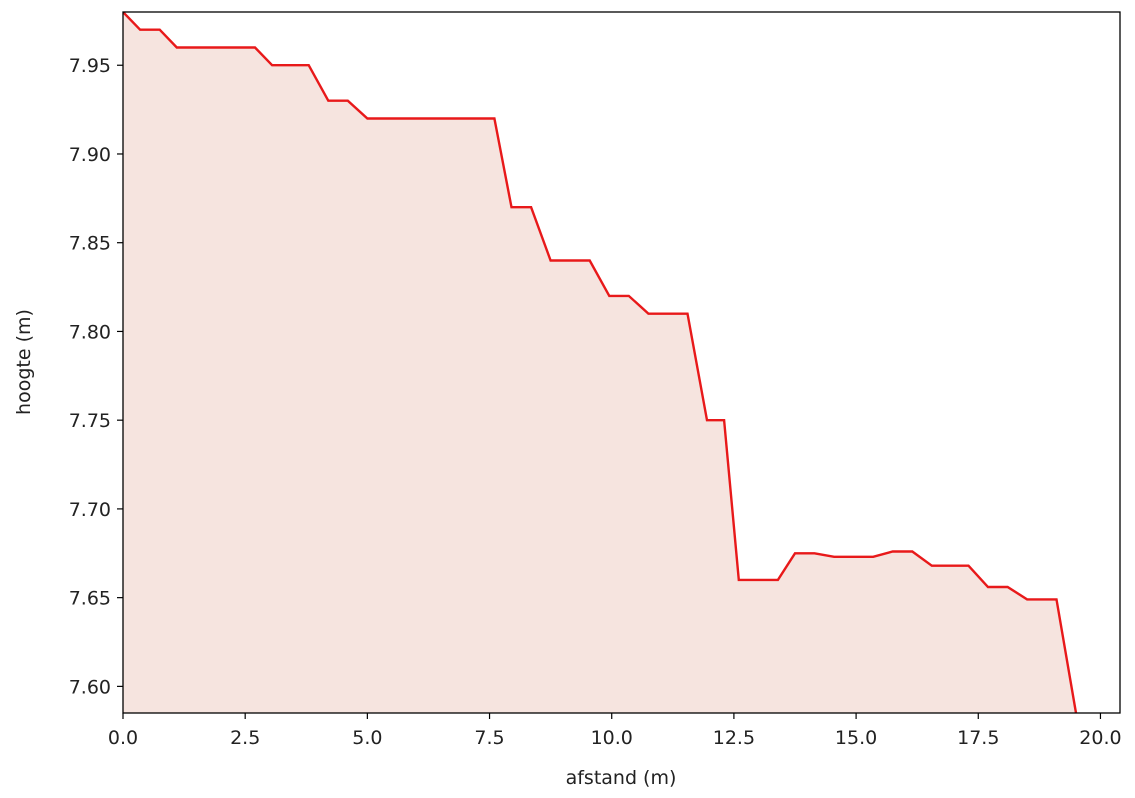 The height and width of the screenshot is (798, 1135). What do you see at coordinates (489, 738) in the screenshot?
I see `x-tick-label: 7.5` at bounding box center [489, 738].